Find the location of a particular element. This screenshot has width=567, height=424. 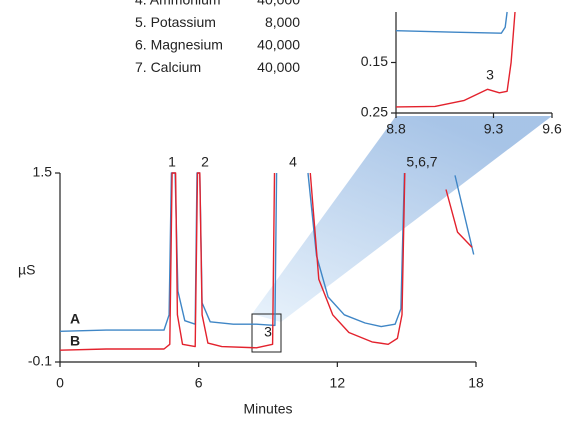

peak-label: 2 is located at coordinates (205, 162).